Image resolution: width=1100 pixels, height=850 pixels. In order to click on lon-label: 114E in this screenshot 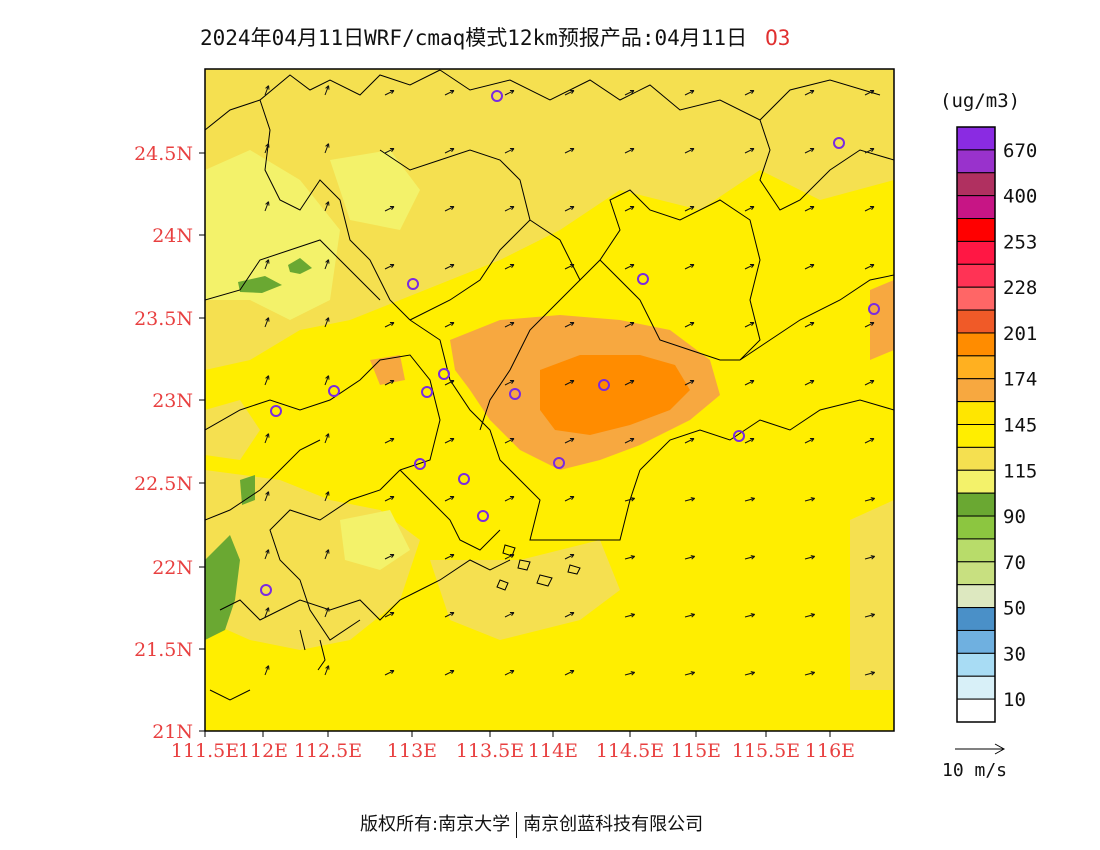, I will do `click(553, 751)`.